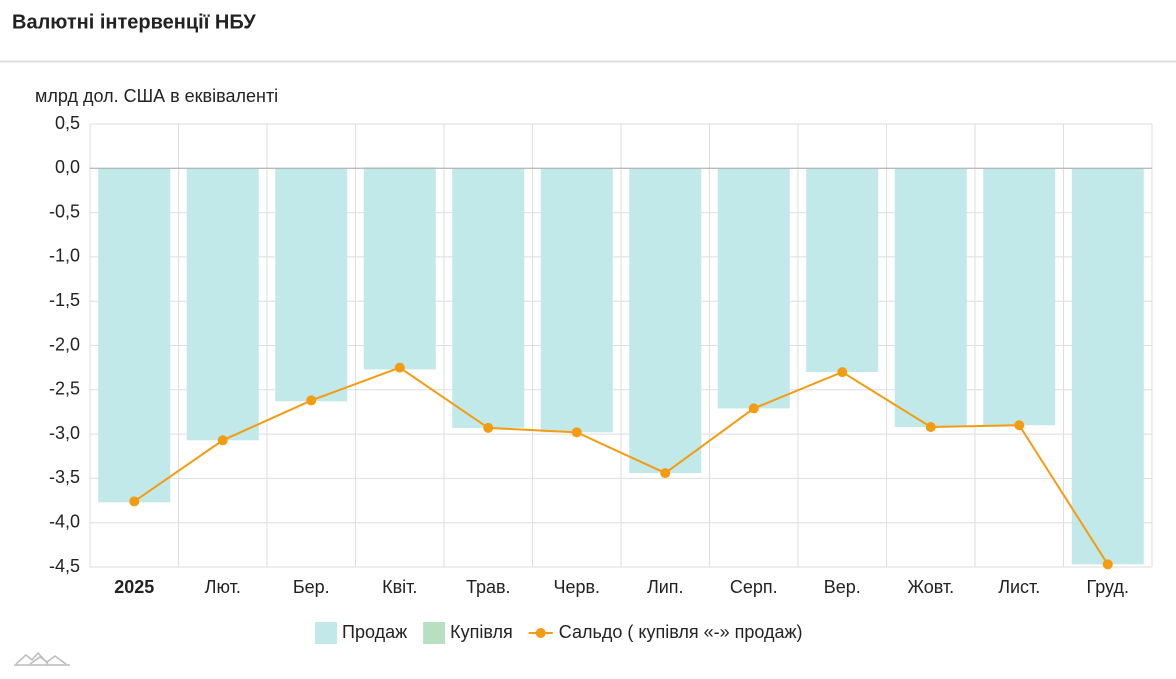 The height and width of the screenshot is (679, 1176). Describe the element at coordinates (1108, 587) in the screenshot. I see `x-tick-label: Груд.` at that location.